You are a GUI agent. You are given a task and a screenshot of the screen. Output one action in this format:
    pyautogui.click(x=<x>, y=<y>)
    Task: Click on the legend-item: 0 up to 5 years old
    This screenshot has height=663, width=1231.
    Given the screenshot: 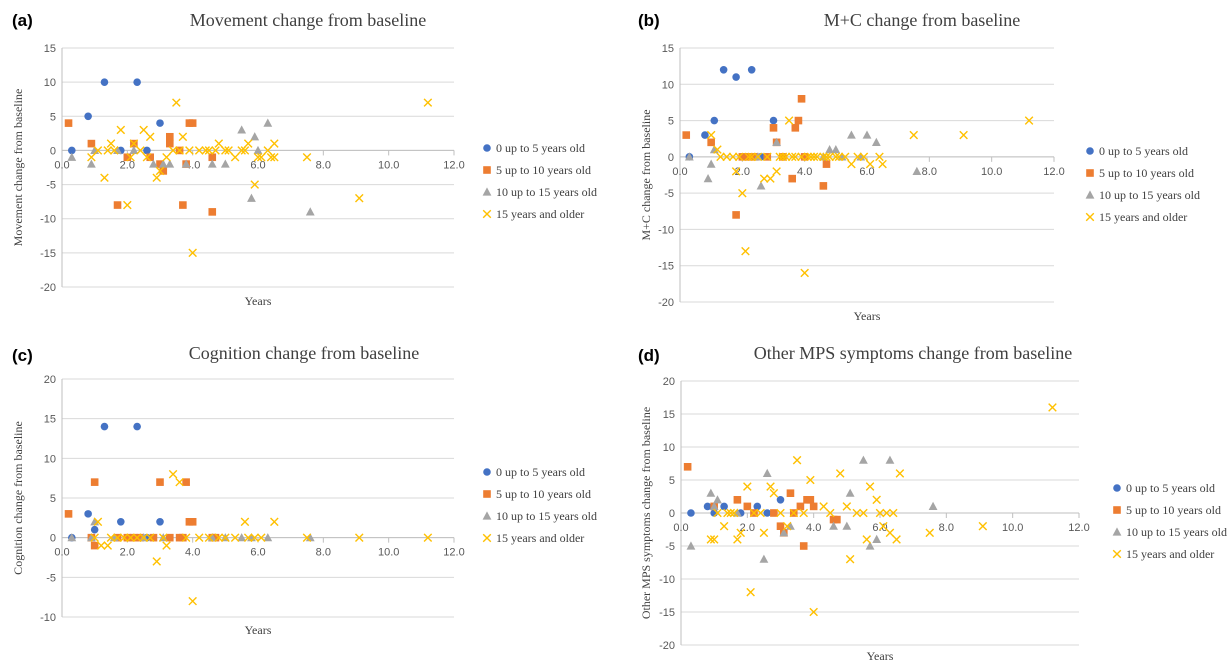 What is the action you would take?
    pyautogui.click(x=1137, y=151)
    